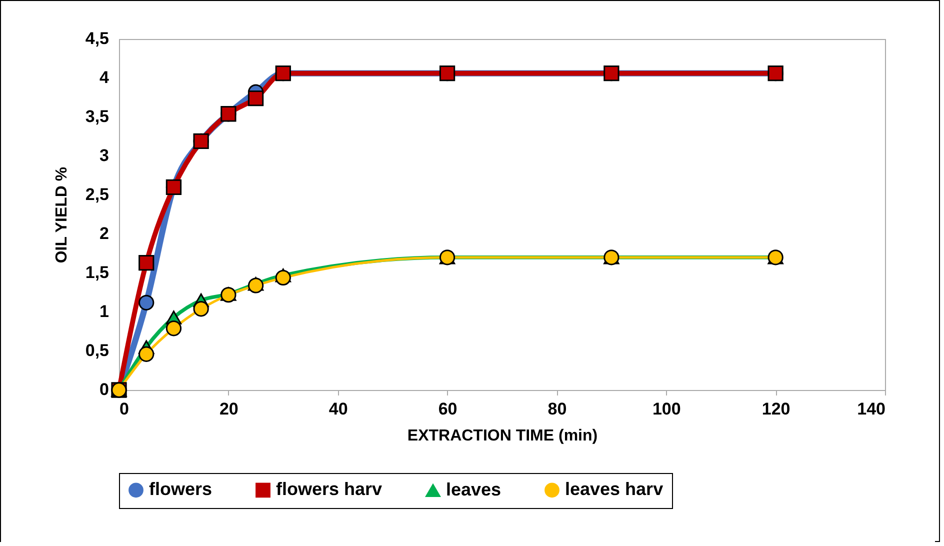 The width and height of the screenshot is (944, 546). What do you see at coordinates (180, 489) in the screenshot?
I see `legend-label: flowers` at bounding box center [180, 489].